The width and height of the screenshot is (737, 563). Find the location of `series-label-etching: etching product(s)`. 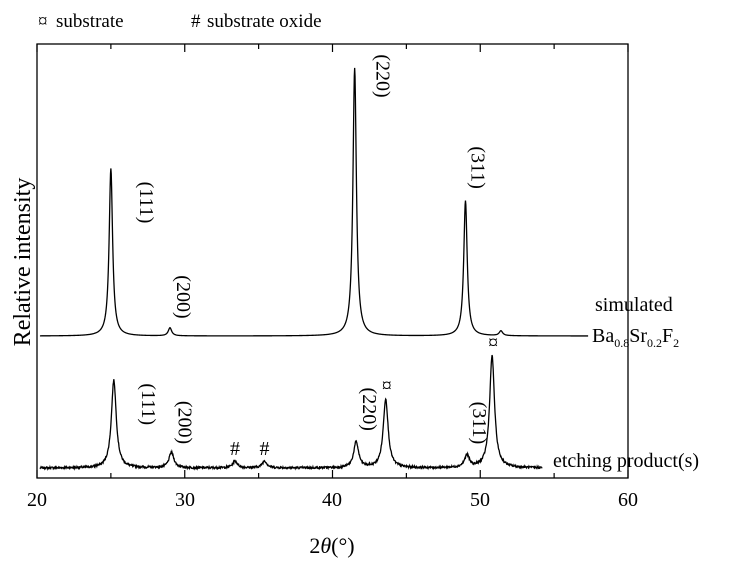

series-label-etching: etching product(s) is located at coordinates (626, 461).